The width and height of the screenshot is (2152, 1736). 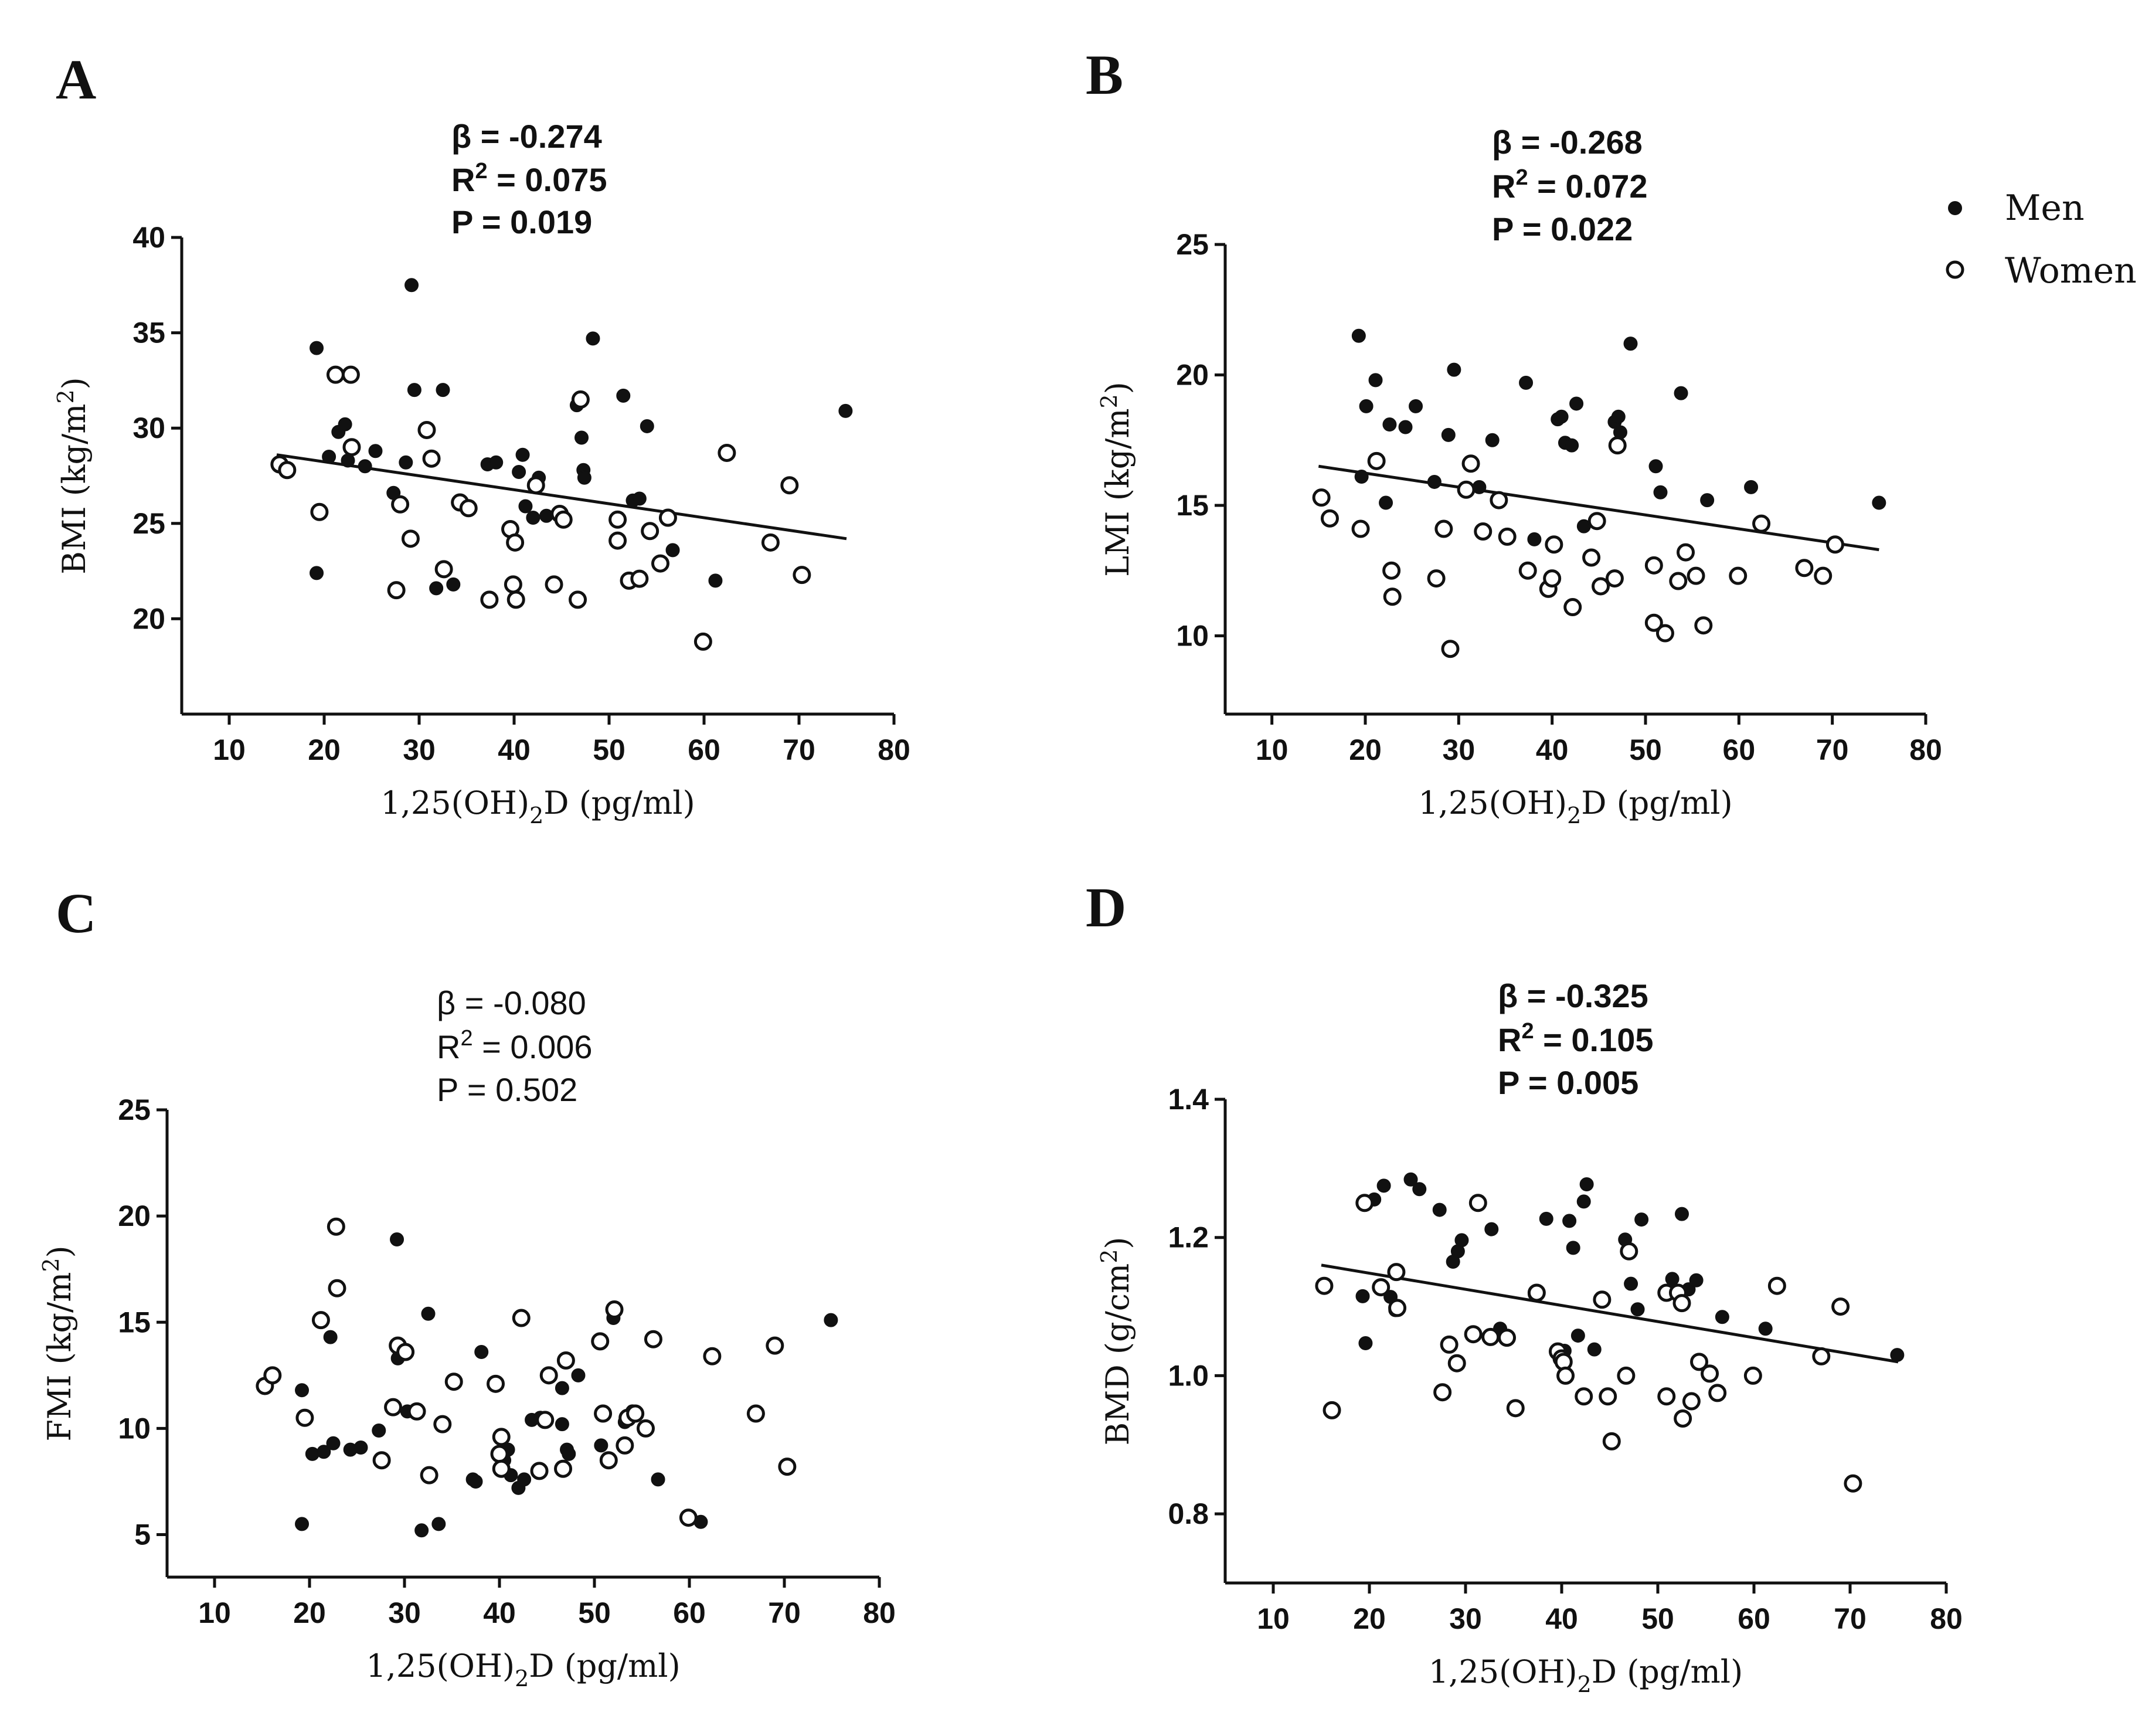 I want to click on stat-r2: R2 = 0.072, so click(x=1570, y=185).